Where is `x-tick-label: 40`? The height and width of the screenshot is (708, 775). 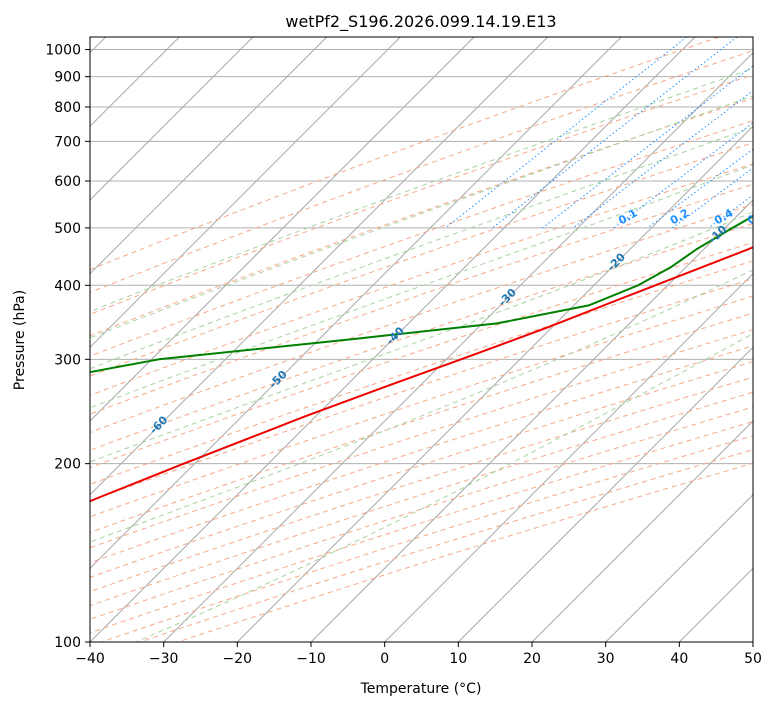 x-tick-label: 40 is located at coordinates (679, 659).